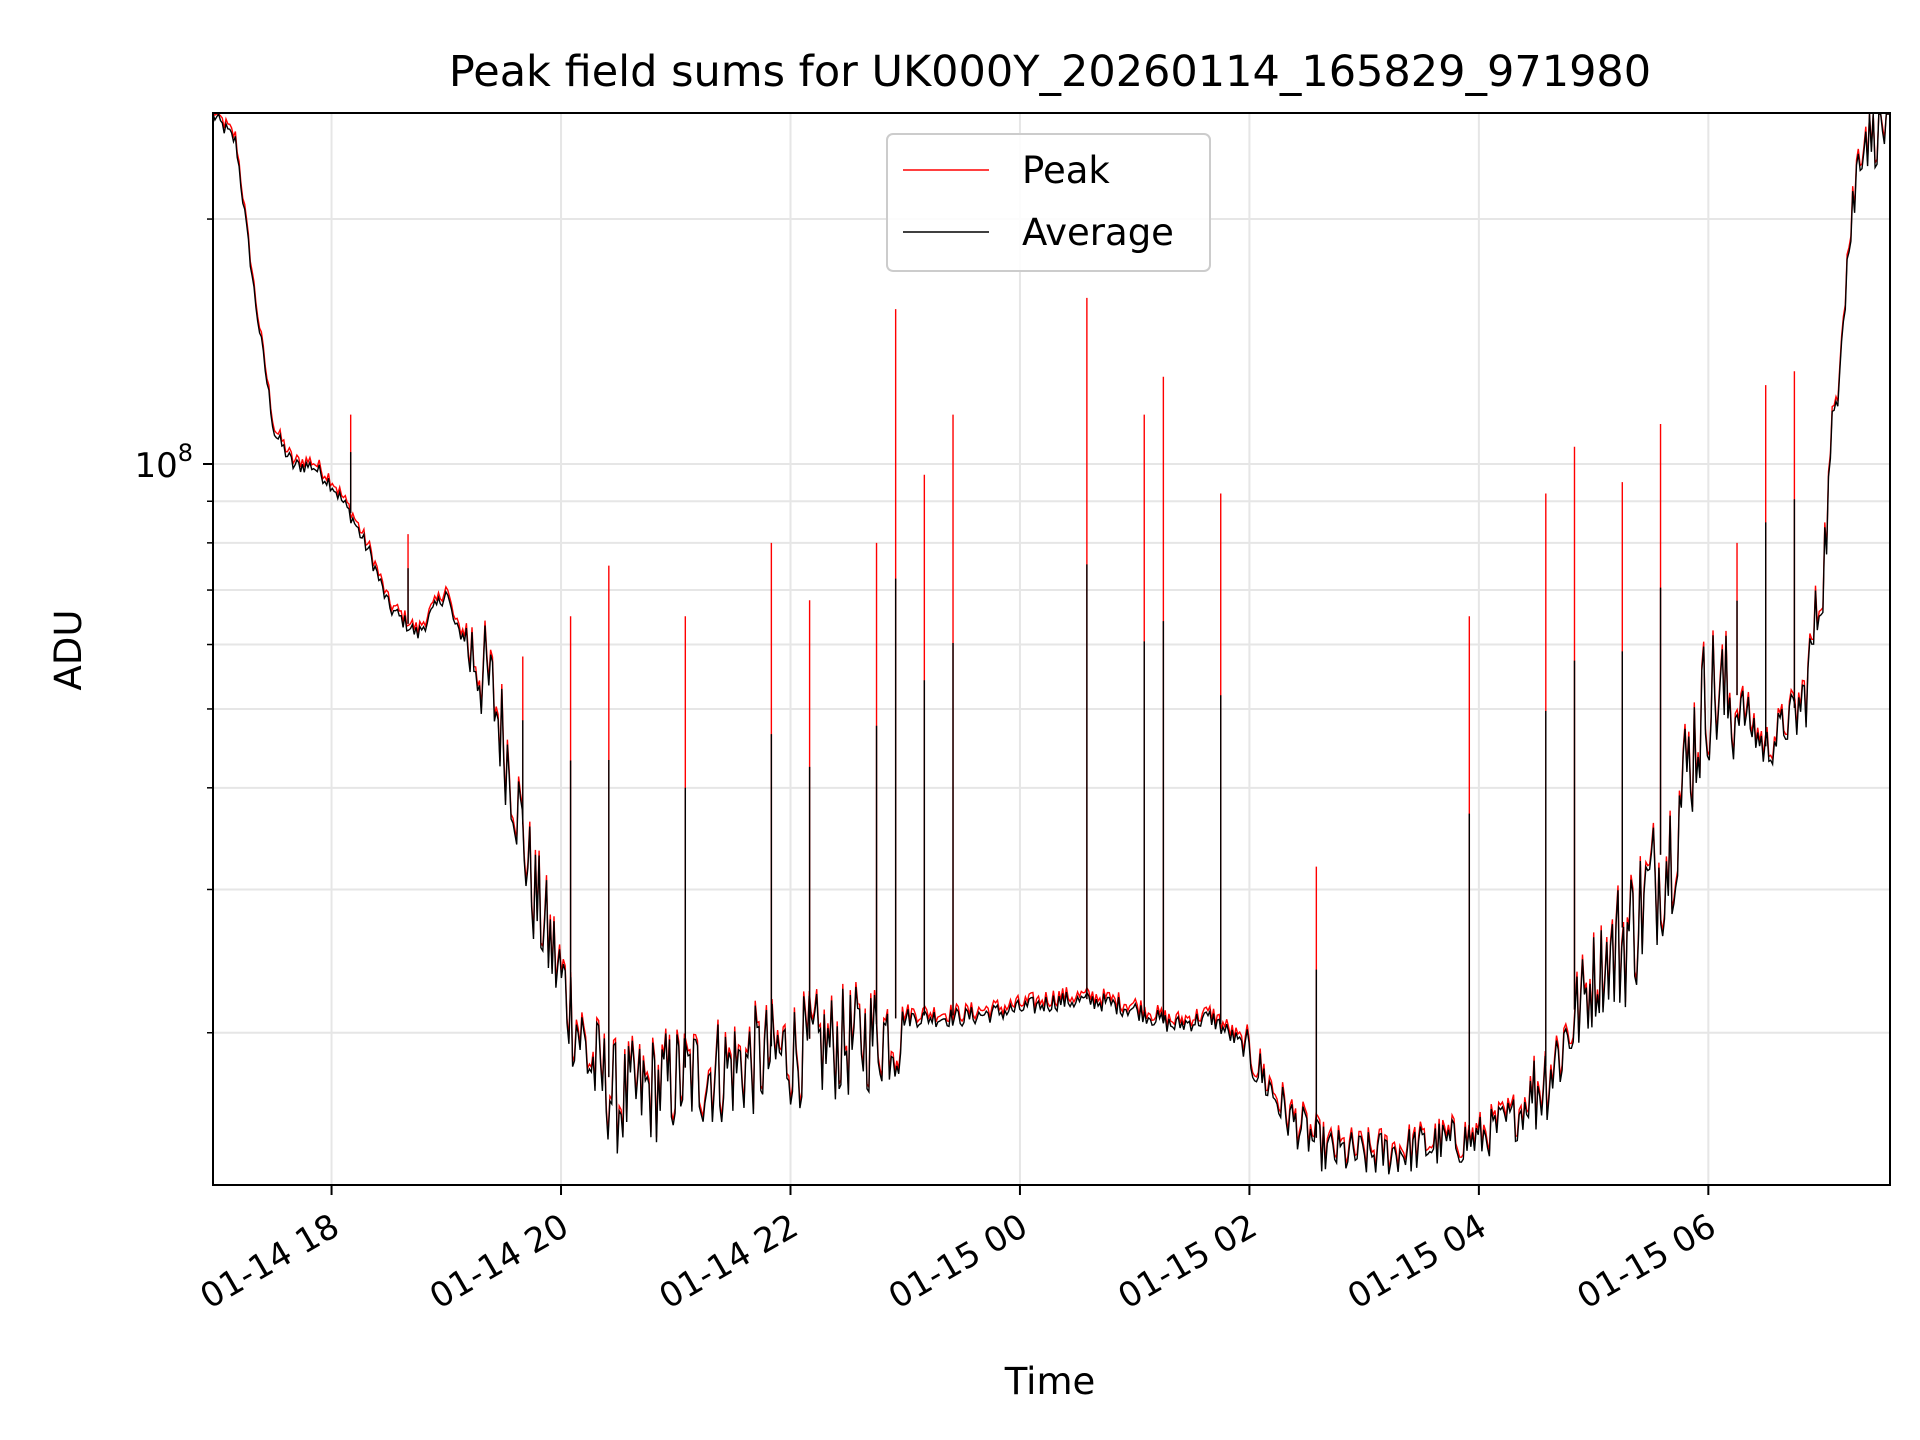 The height and width of the screenshot is (1440, 1920). Describe the element at coordinates (1098, 232) in the screenshot. I see `legend-average-label: Average` at that location.